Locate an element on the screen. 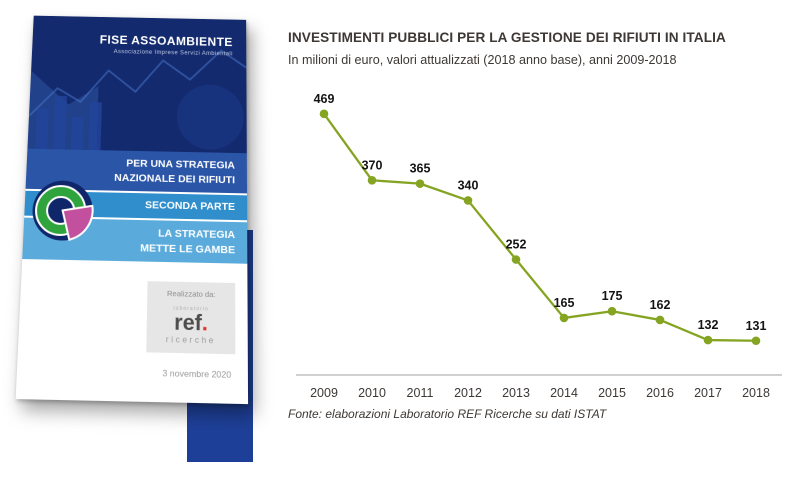 This screenshot has height=482, width=800. cover-header-graphic is located at coordinates (136, 83).